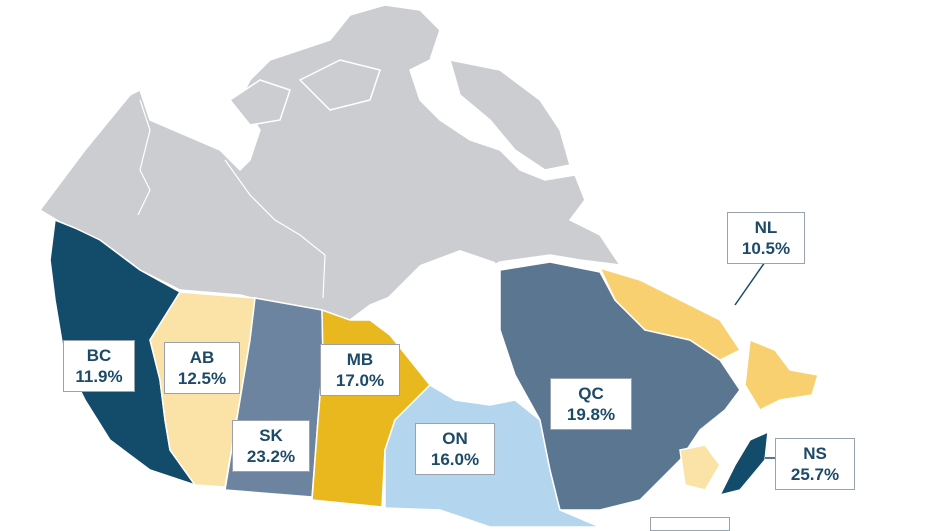 The image size is (938, 531). Describe the element at coordinates (781, 374) in the screenshot. I see `nl-newfoundland-region` at that location.